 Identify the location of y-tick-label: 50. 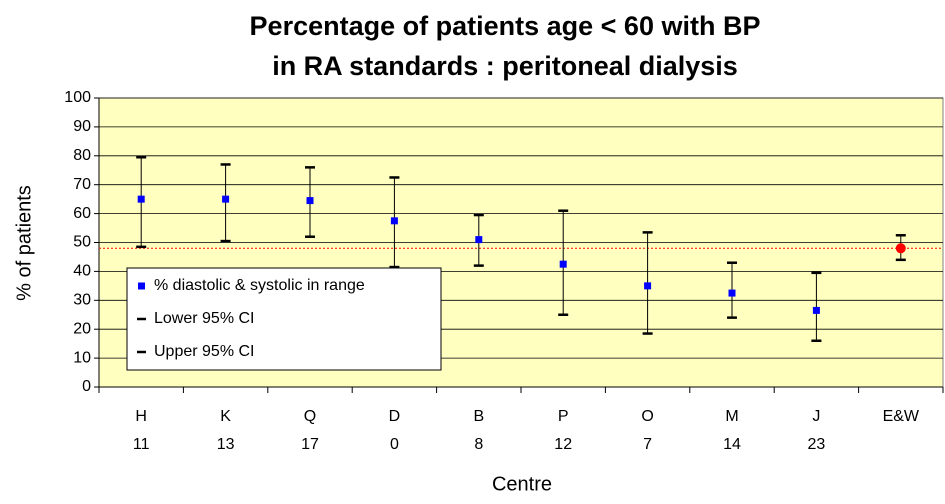
(82, 242).